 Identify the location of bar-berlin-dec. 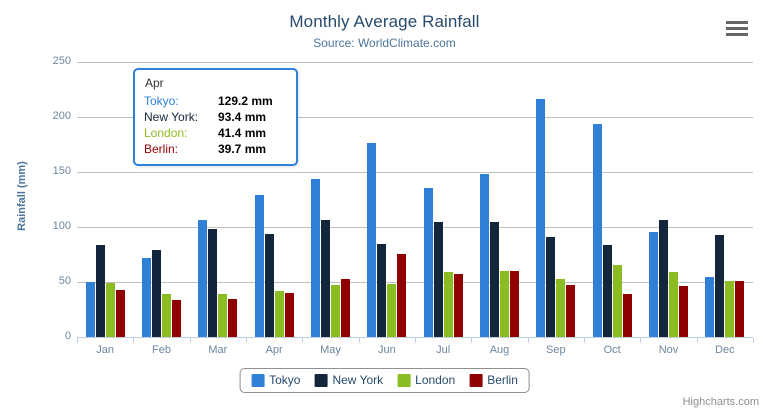
(740, 308).